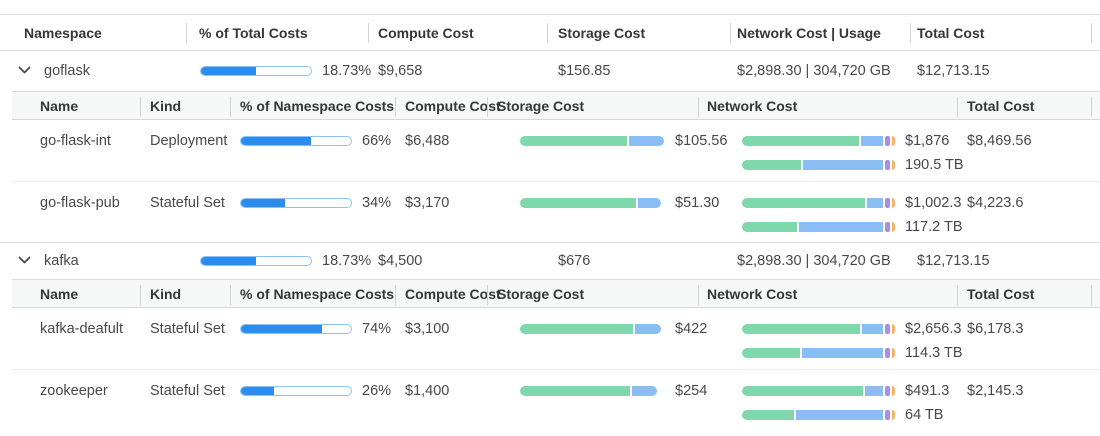  What do you see at coordinates (701, 141) in the screenshot?
I see `storage-cost-value: $105.56` at bounding box center [701, 141].